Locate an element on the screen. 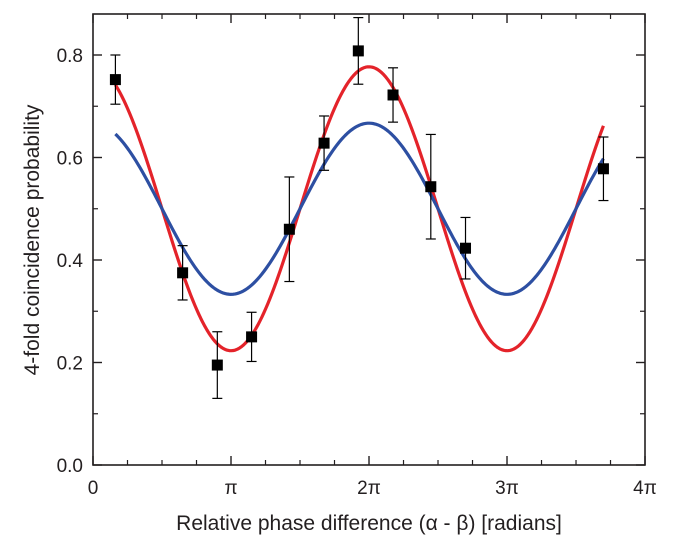  x-tick-label: 4π is located at coordinates (645, 488).